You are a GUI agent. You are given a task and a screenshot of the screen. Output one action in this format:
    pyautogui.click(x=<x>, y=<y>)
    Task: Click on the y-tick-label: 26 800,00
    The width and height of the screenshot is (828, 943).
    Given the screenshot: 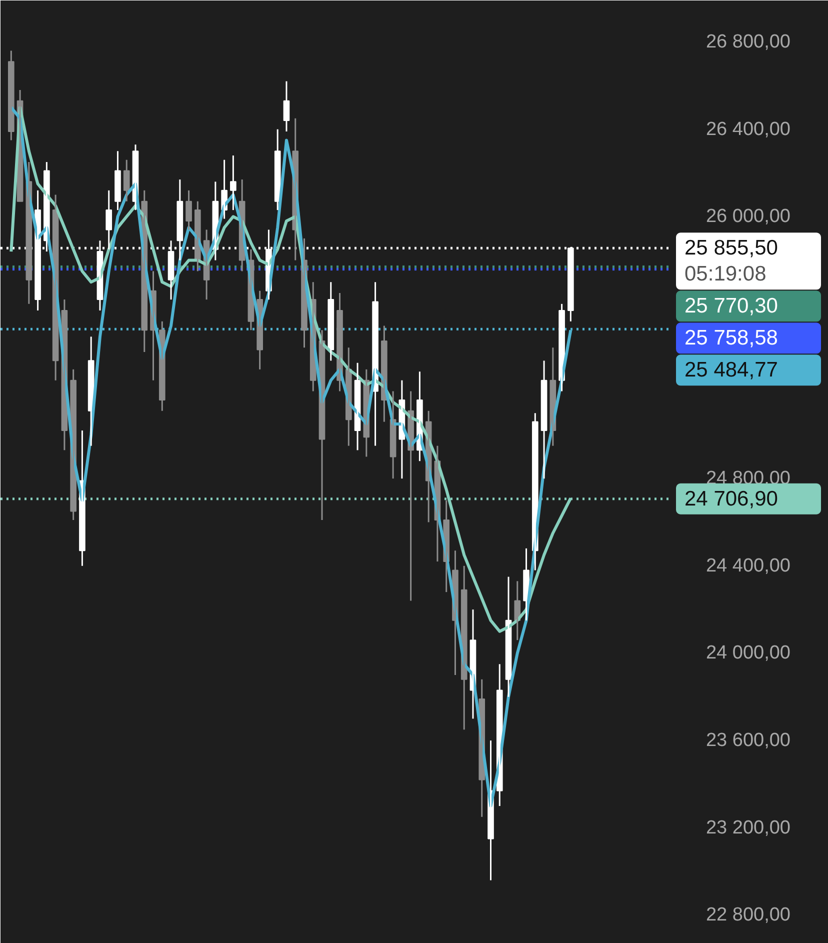 What is the action you would take?
    pyautogui.click(x=748, y=41)
    